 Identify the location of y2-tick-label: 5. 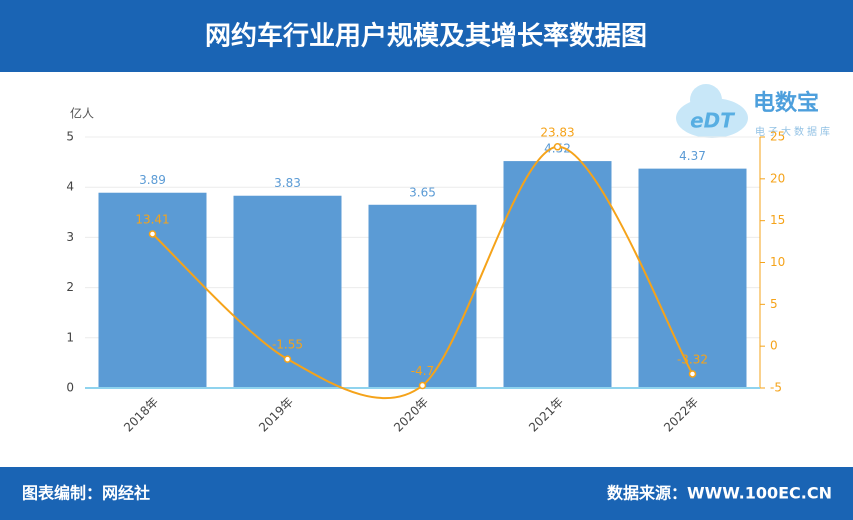
(774, 304).